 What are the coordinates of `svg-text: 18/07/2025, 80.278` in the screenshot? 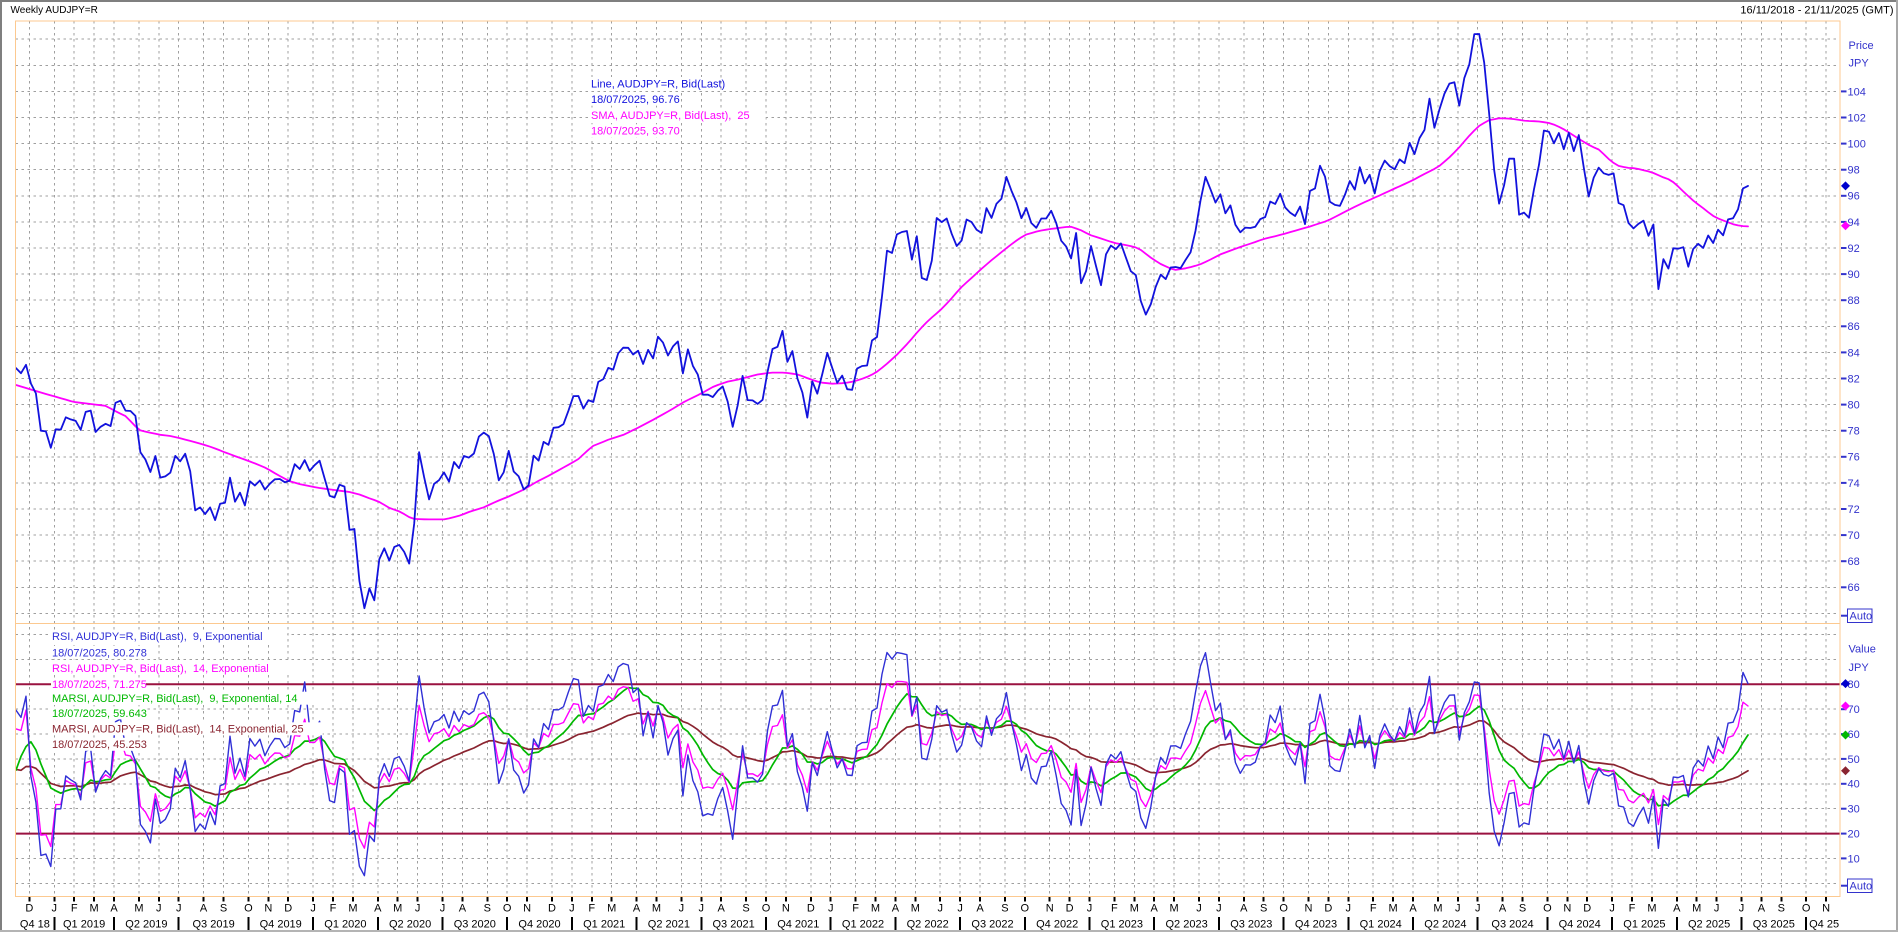 It's located at (99, 653).